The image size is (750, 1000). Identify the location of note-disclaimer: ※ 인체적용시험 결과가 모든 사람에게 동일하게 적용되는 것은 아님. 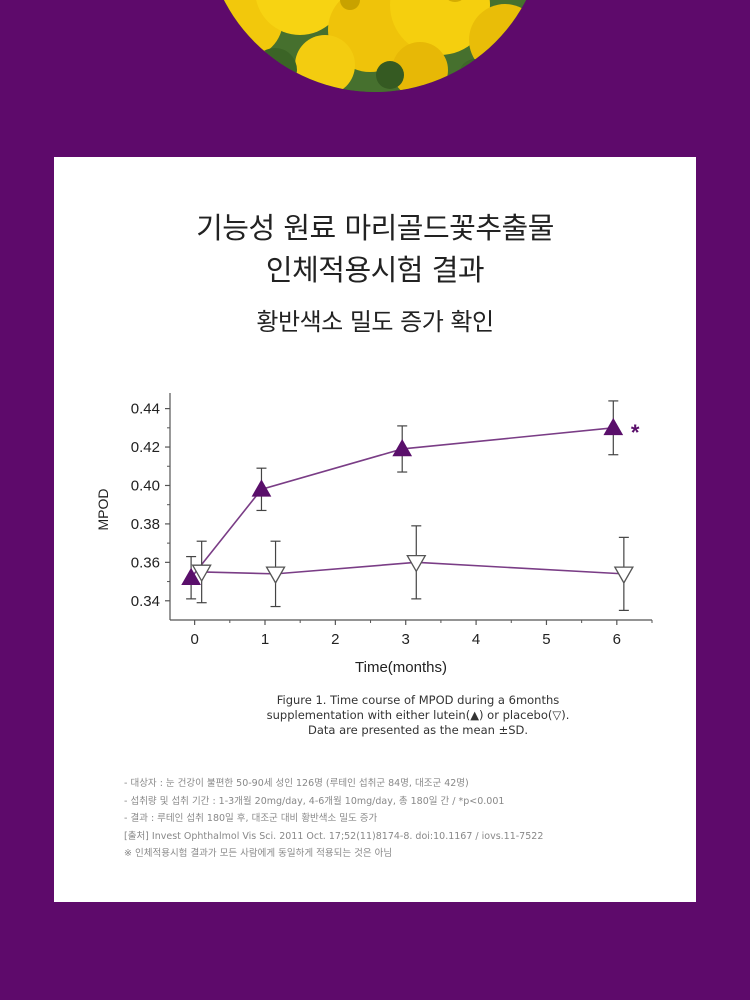
(258, 853).